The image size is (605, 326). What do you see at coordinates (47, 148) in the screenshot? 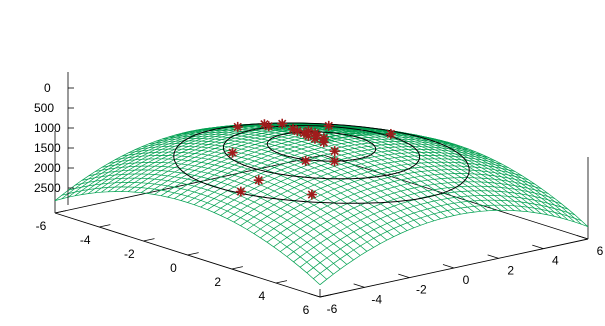
I see `z-tick-label-3: 1500` at bounding box center [47, 148].